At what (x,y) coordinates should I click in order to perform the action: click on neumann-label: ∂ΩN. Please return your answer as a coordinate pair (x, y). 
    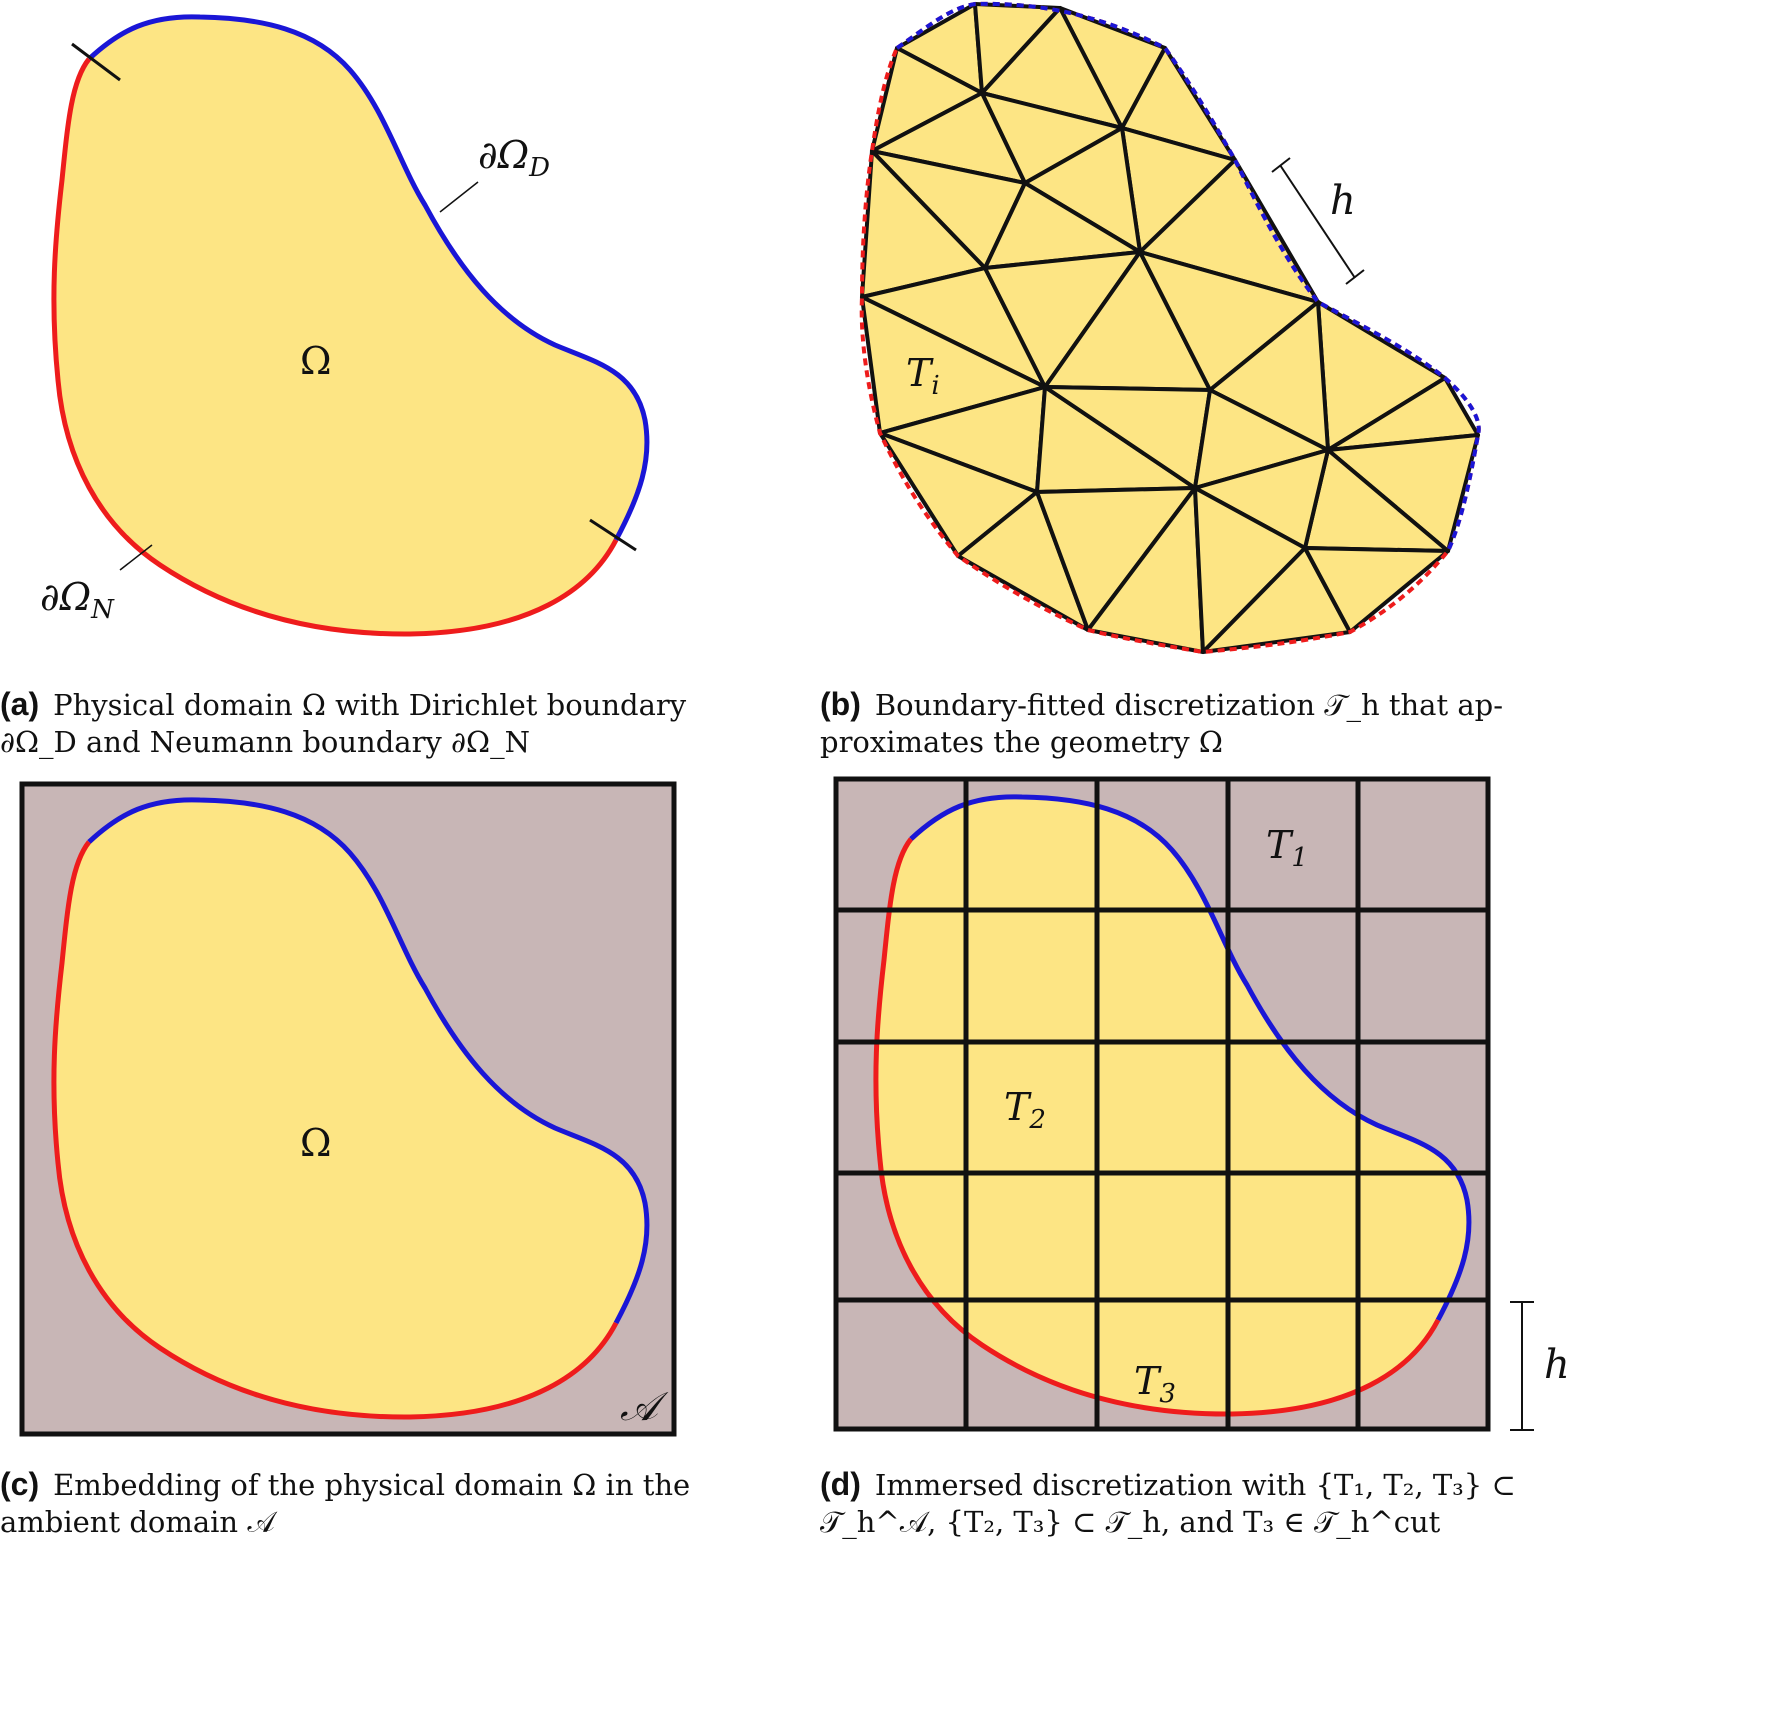
    Looking at the image, I should click on (77, 600).